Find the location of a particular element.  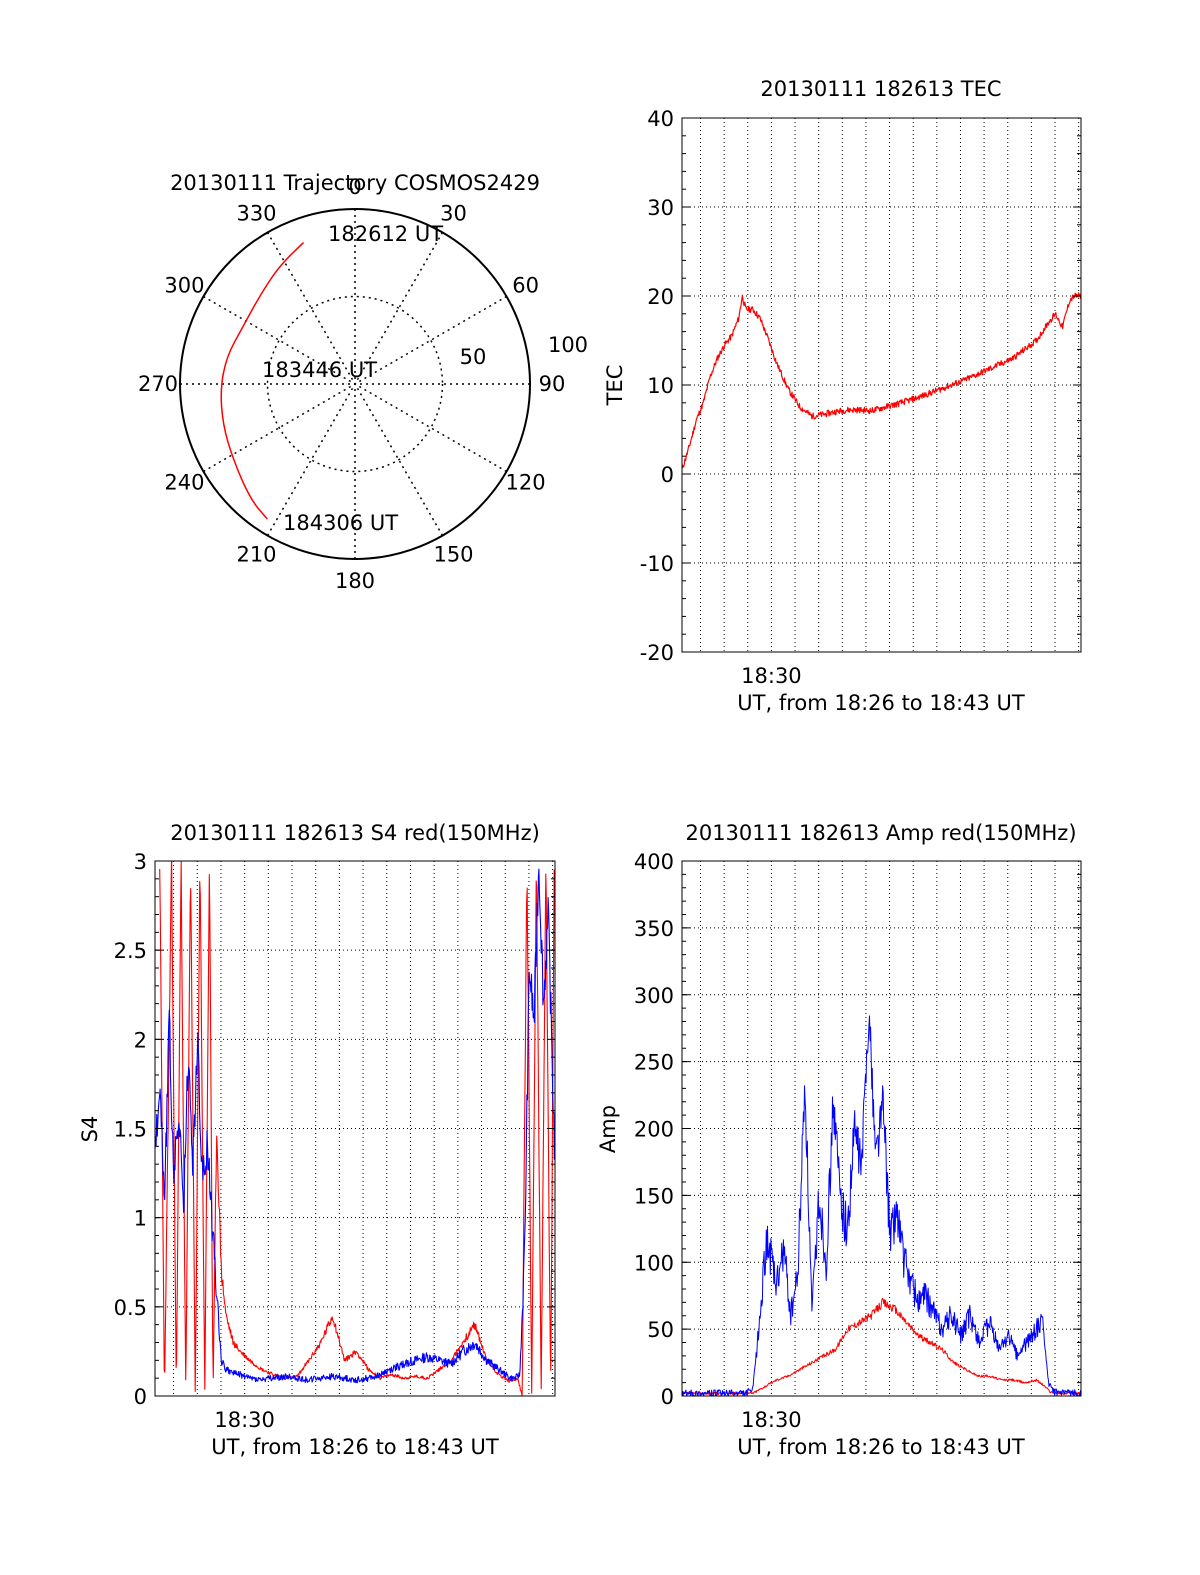

polar-angle-label: 330 is located at coordinates (256, 213).